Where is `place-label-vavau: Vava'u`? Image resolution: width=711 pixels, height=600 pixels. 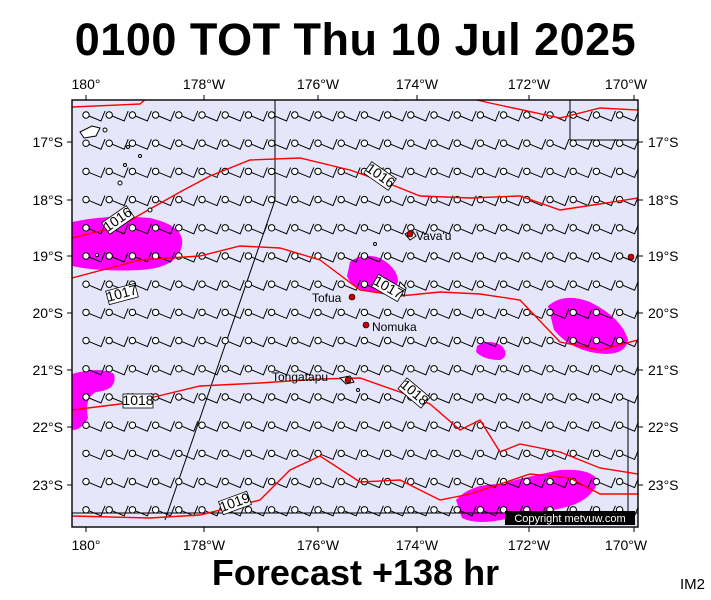 place-label-vavau: Vava'u is located at coordinates (433, 236).